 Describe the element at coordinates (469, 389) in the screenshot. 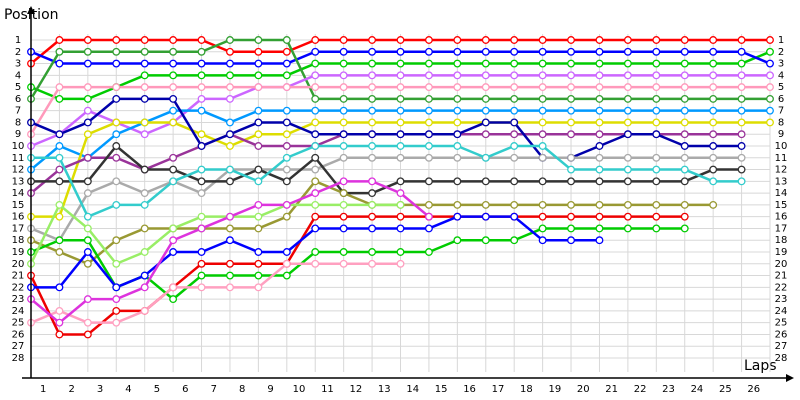

I see `x-tick-label: 16` at that location.